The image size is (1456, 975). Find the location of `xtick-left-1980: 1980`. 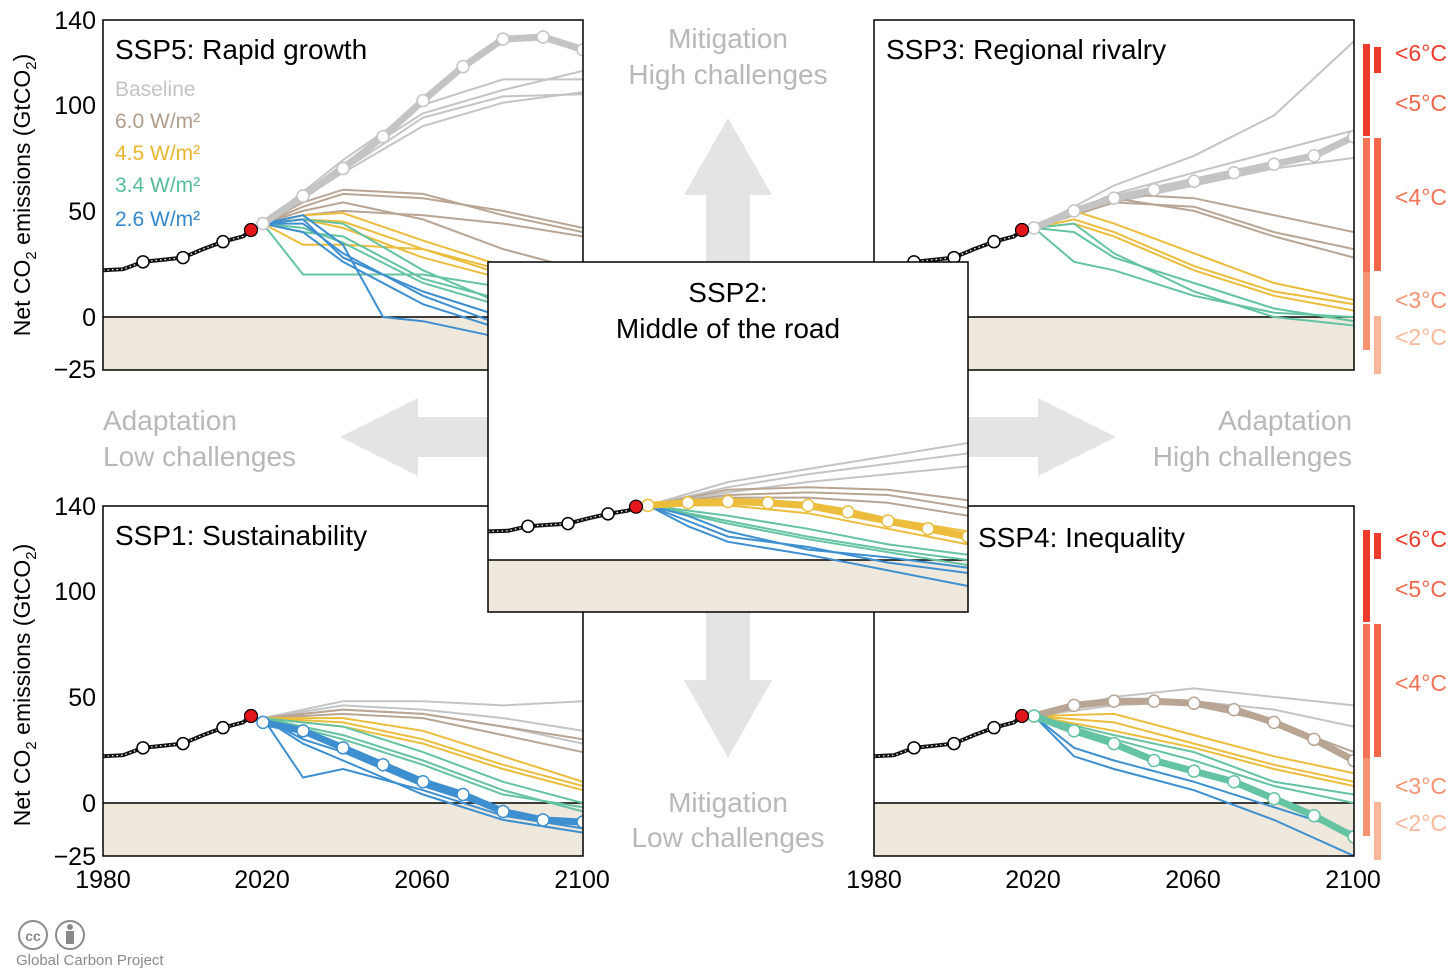

xtick-left-1980: 1980 is located at coordinates (103, 880).